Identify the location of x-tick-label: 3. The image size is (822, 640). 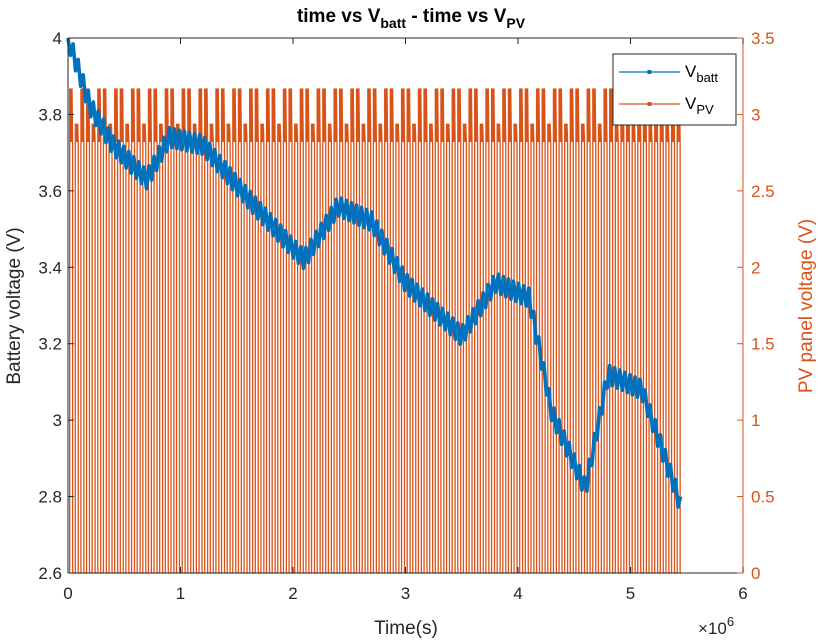
(405, 593).